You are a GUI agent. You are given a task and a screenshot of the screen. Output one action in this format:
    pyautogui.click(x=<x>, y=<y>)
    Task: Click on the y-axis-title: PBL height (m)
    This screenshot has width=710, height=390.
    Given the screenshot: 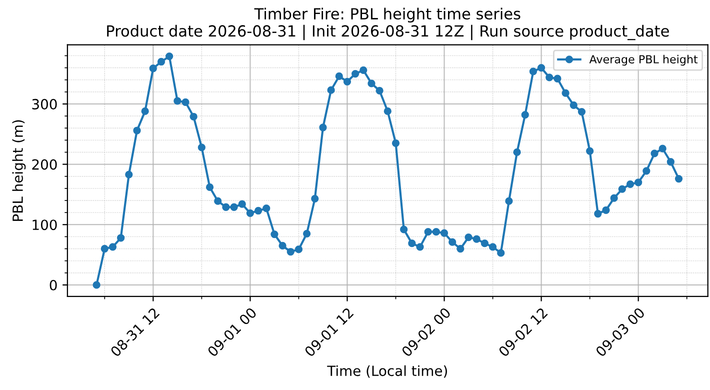 What is the action you would take?
    pyautogui.click(x=19, y=170)
    